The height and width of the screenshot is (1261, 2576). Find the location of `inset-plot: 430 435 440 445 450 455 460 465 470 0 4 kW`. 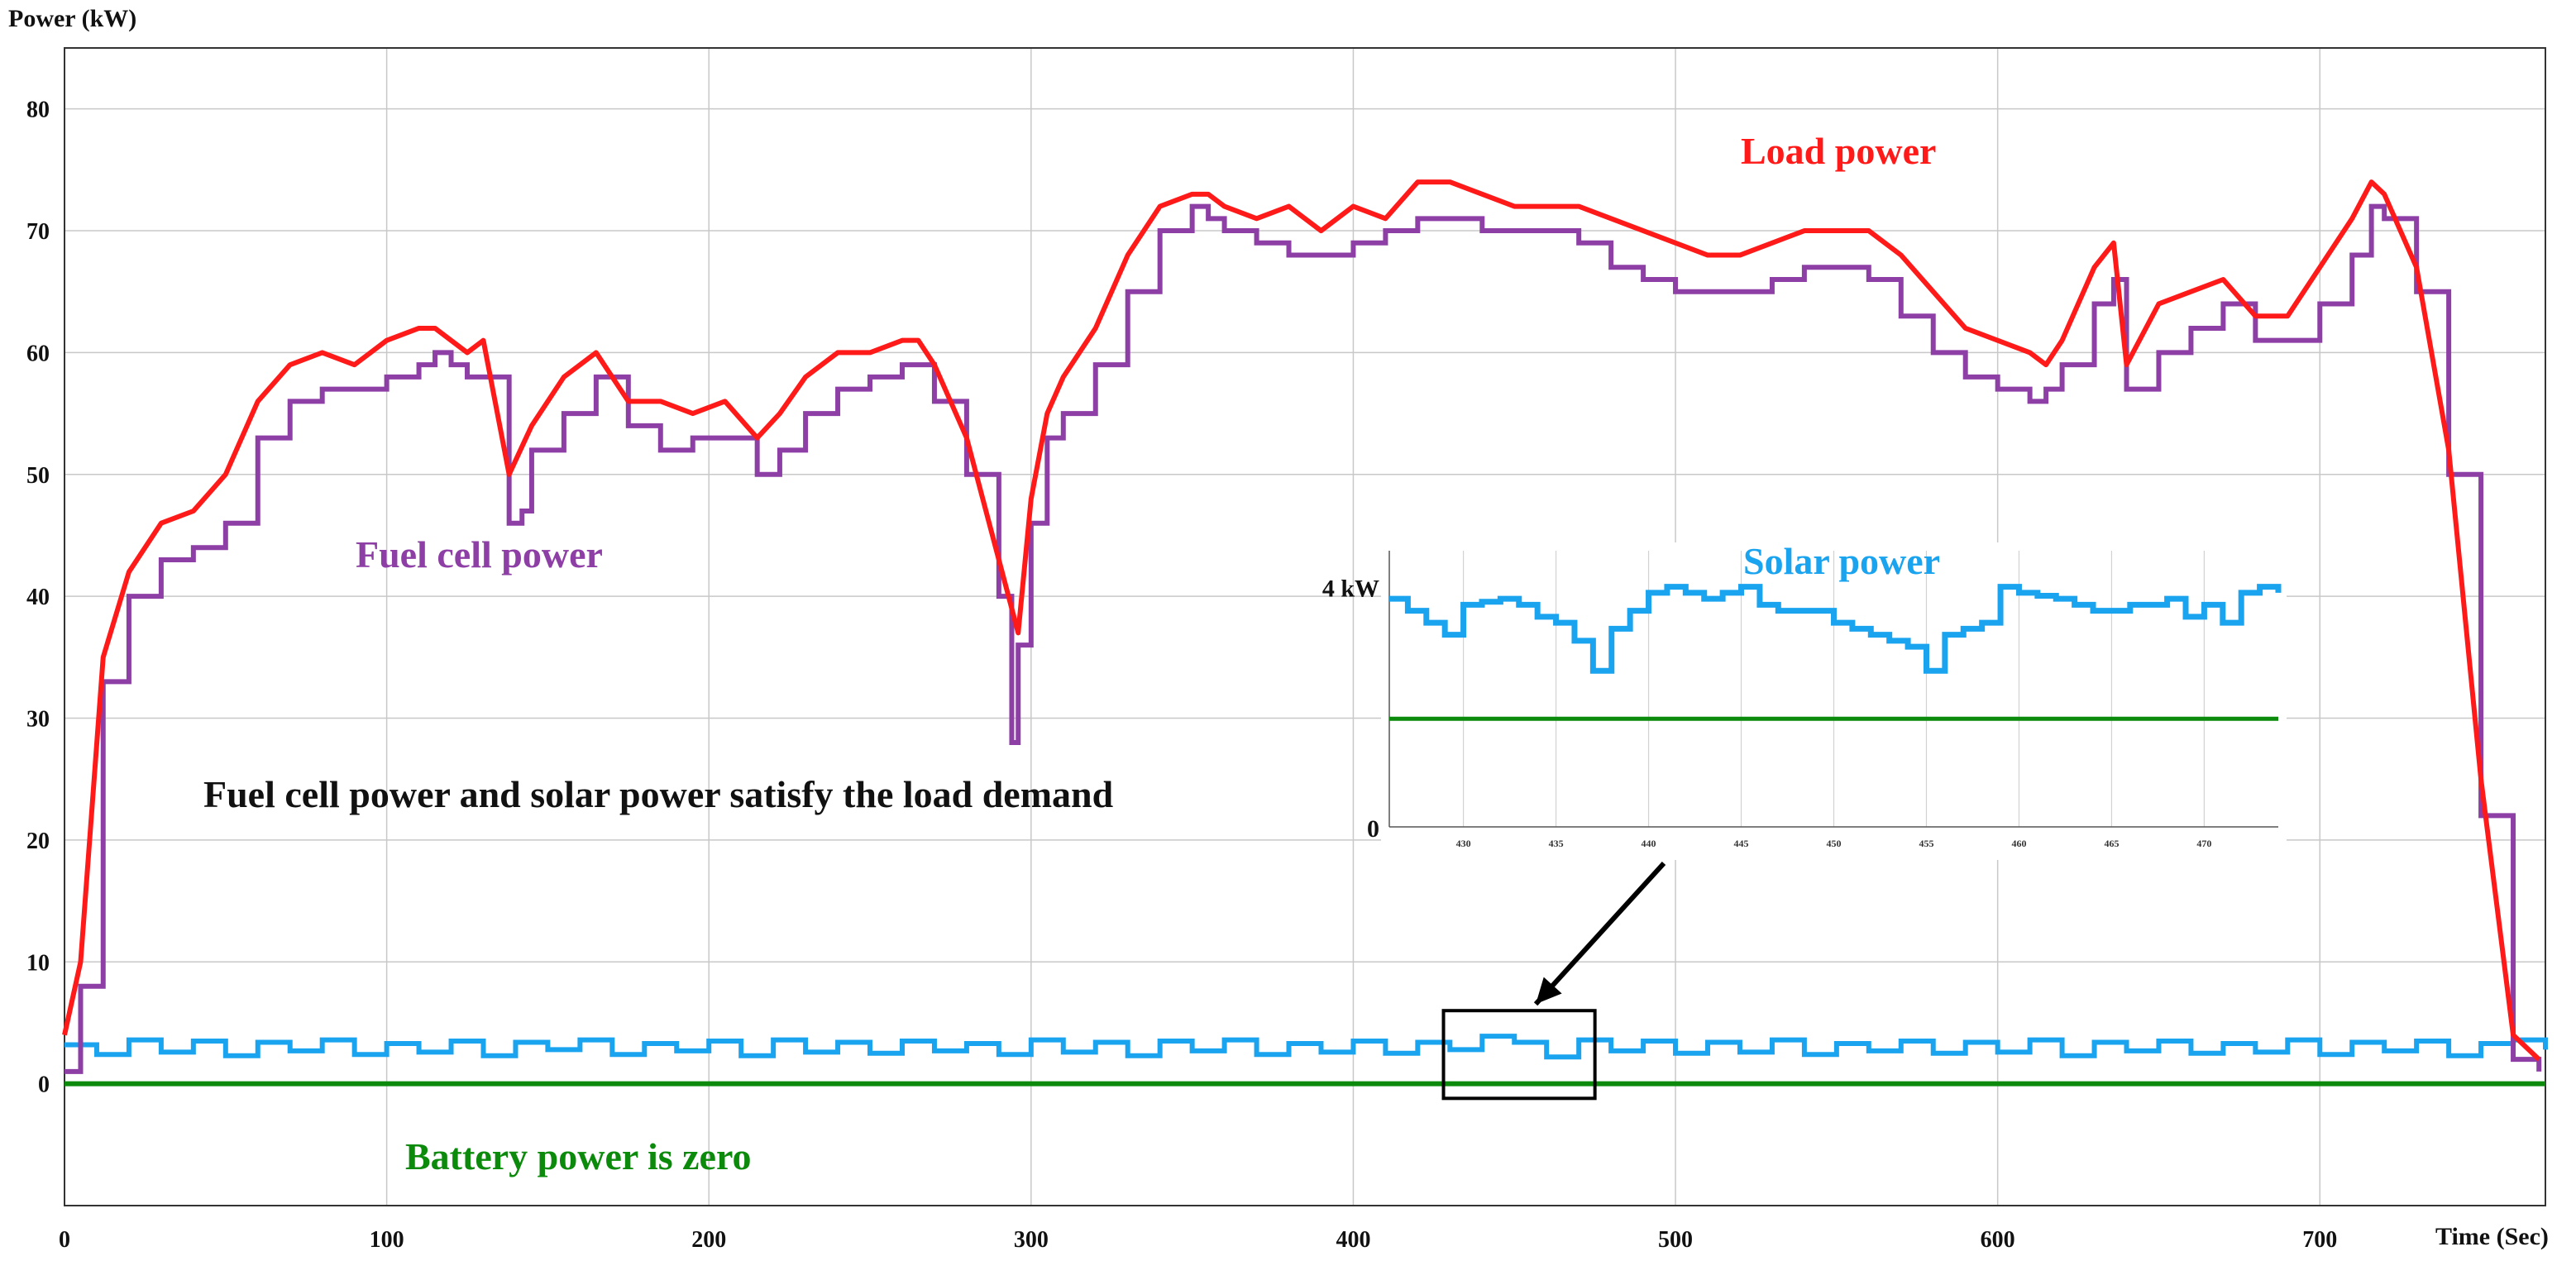

inset-plot: 430 435 440 445 450 455 460 465 470 0 4 kW is located at coordinates (1805, 701).